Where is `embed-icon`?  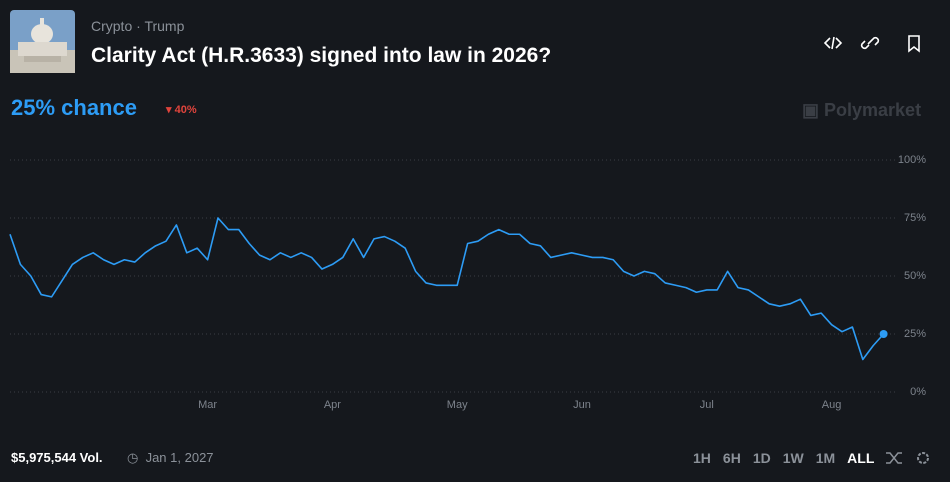
embed-icon is located at coordinates (833, 43).